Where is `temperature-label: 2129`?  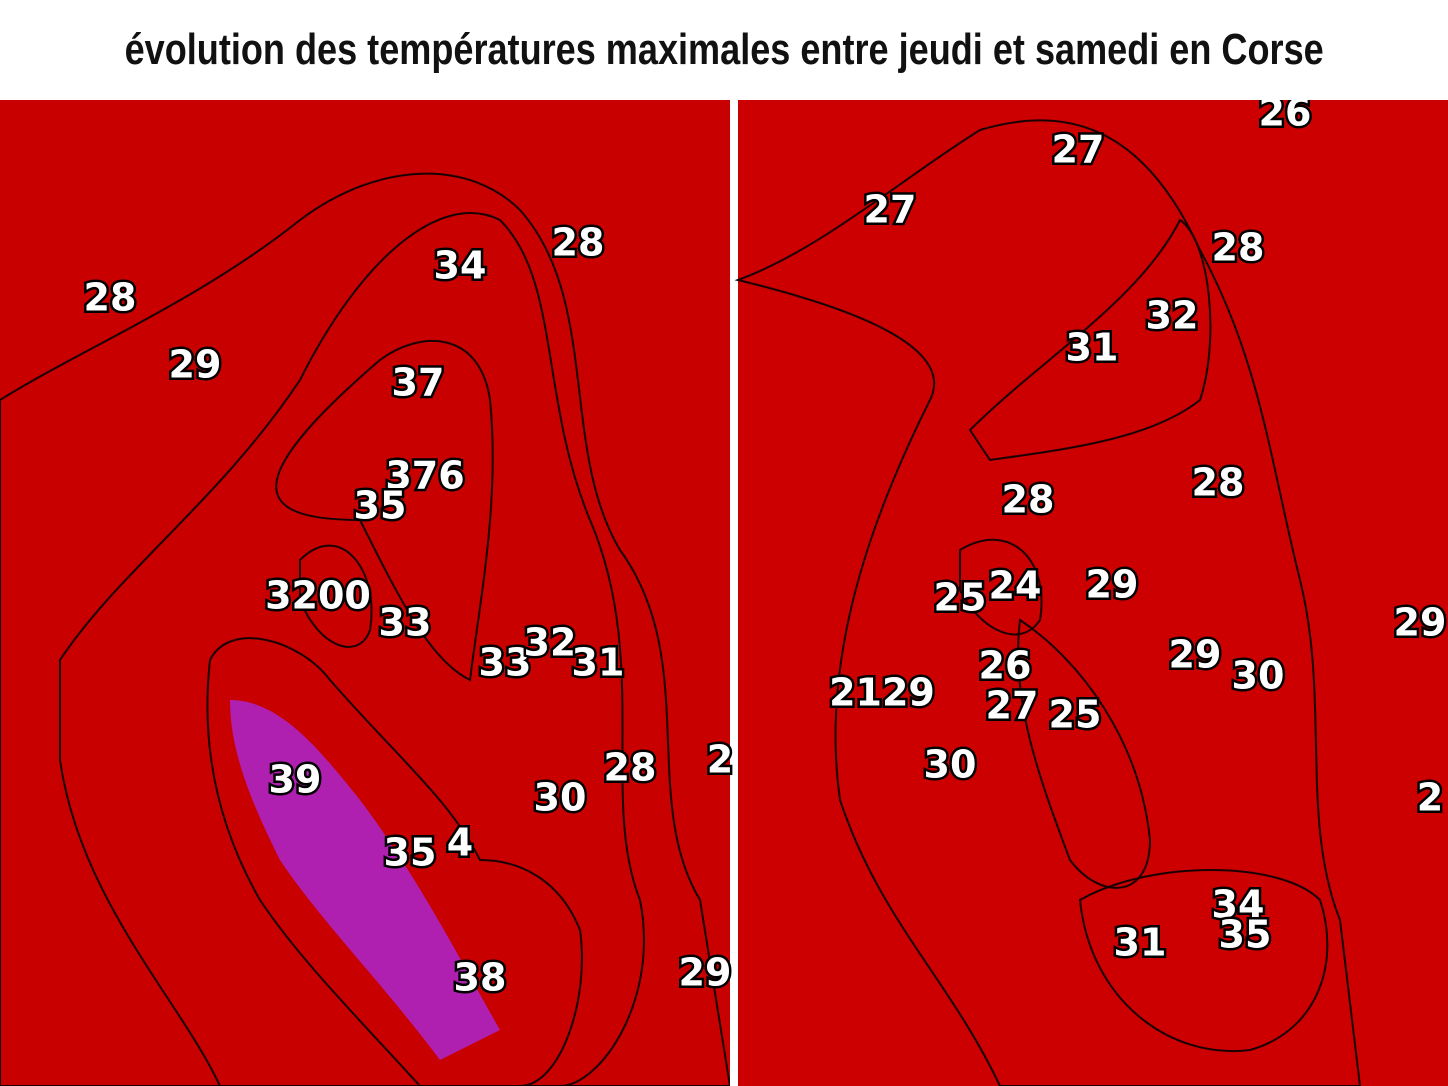 temperature-label: 2129 is located at coordinates (882, 693).